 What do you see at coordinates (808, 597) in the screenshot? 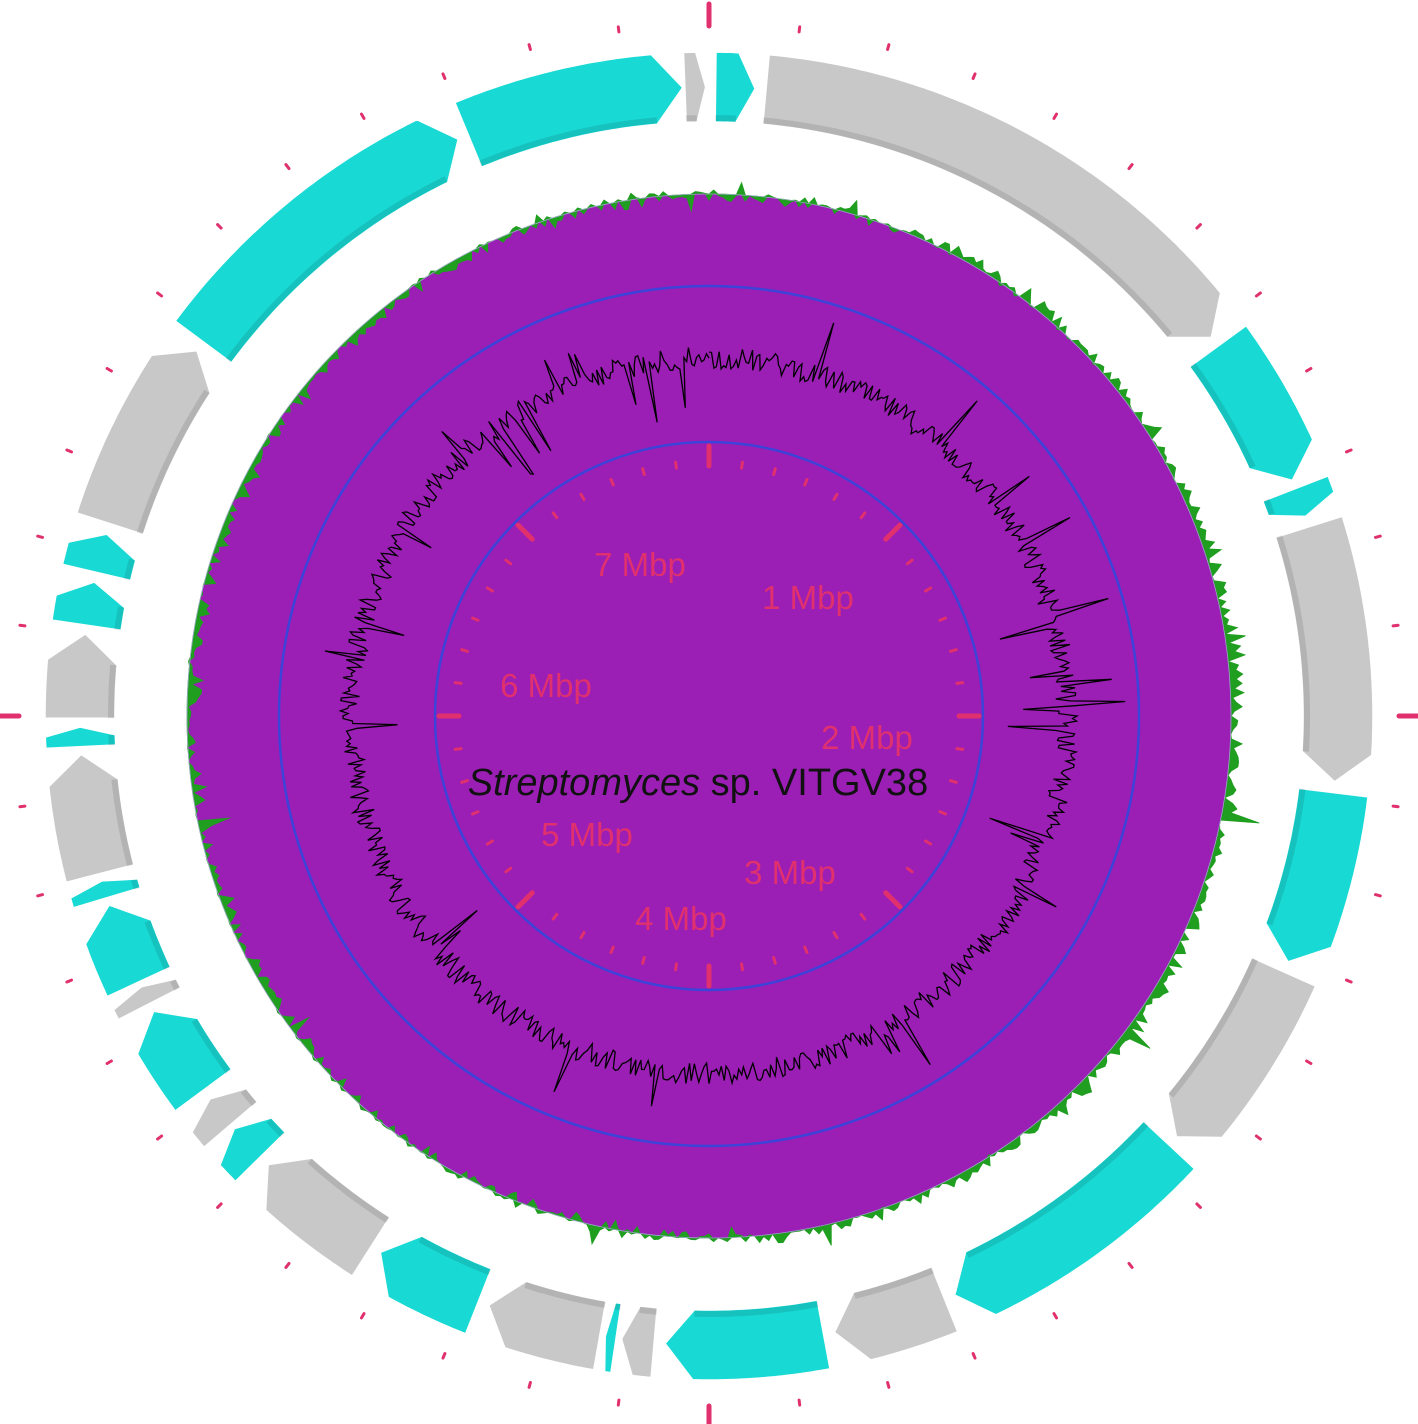
I see `scale-label-1mbp: 1 Mbp` at bounding box center [808, 597].